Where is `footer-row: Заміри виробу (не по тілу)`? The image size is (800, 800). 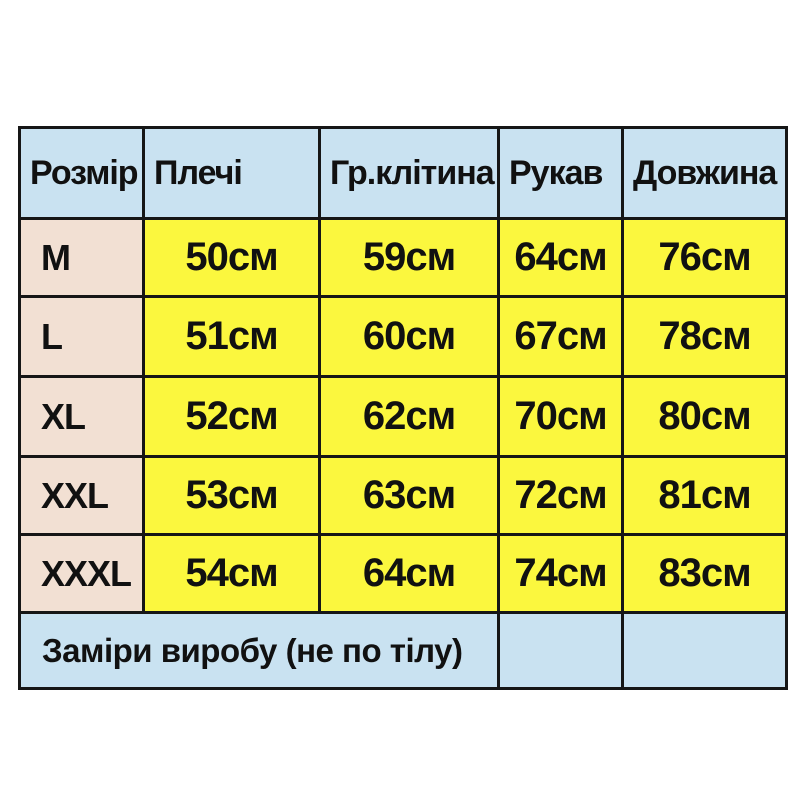
footer-row: Заміри виробу (не по тілу) is located at coordinates (403, 650).